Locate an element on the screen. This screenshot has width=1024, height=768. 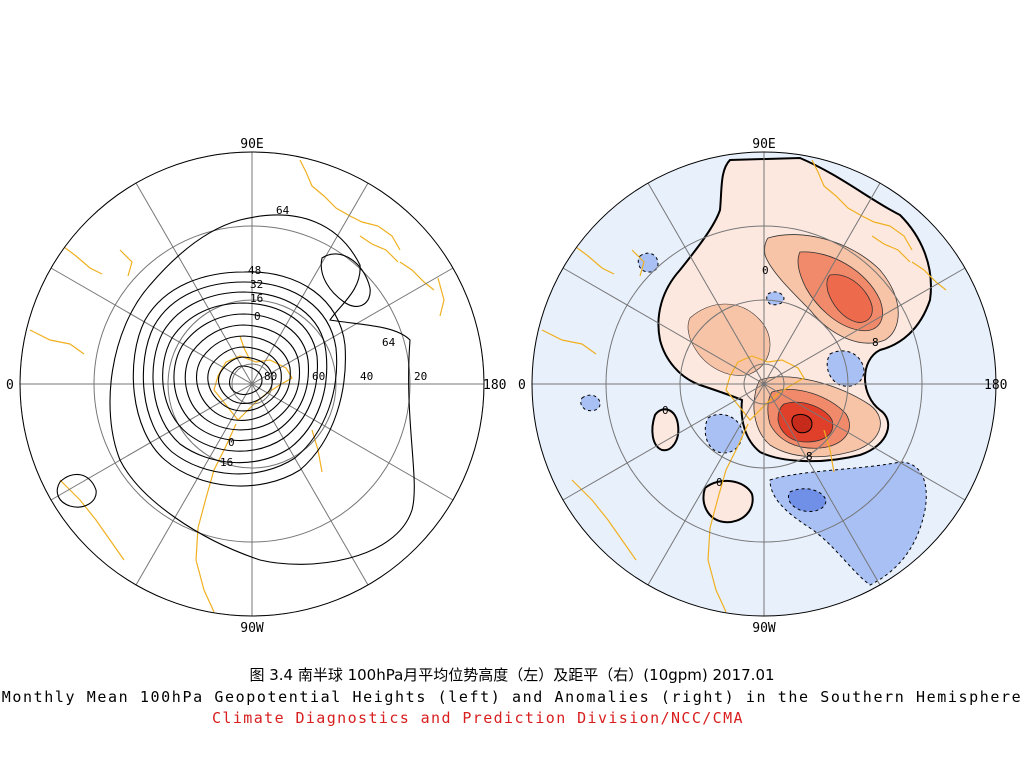
lat-label: 40 is located at coordinates (366, 376).